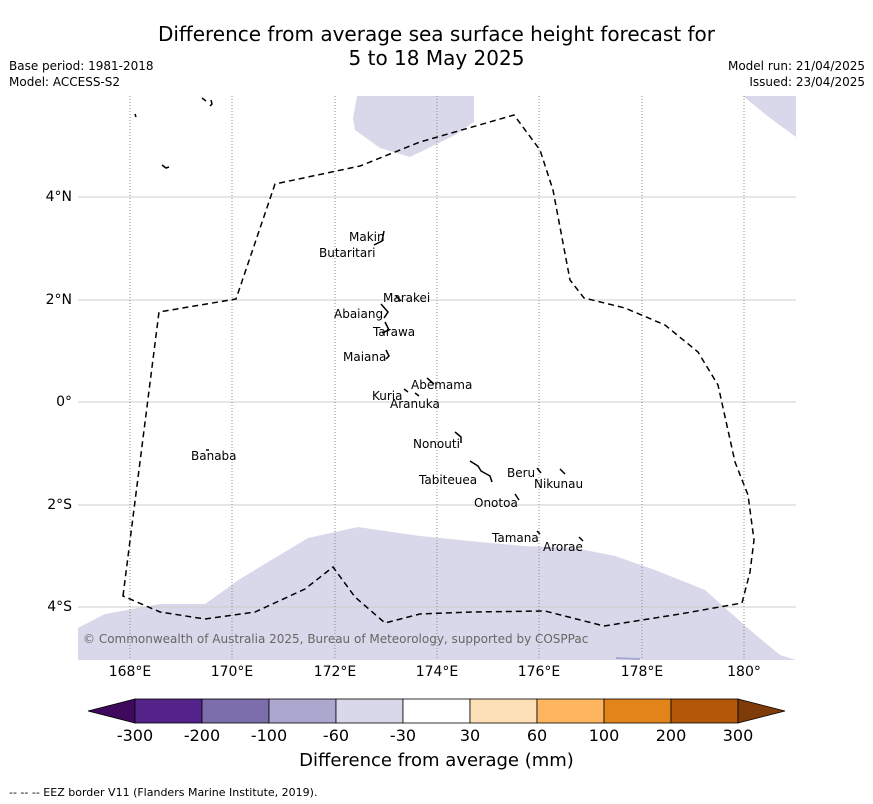 The image size is (873, 804). I want to click on lat-label-0: 0°, so click(64, 402).